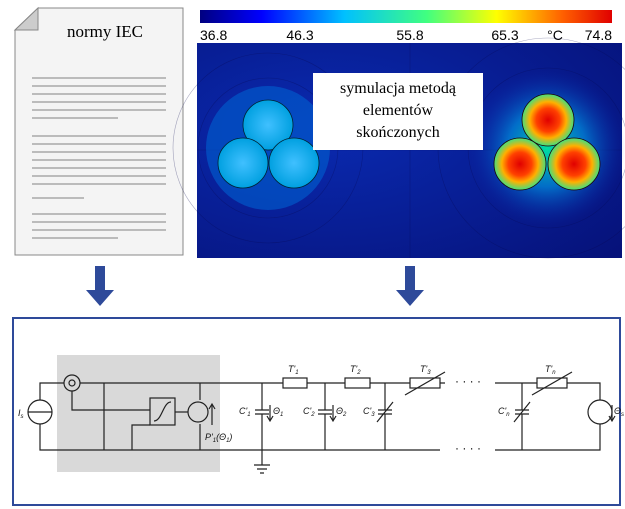 This screenshot has width=625, height=509. I want to click on circuit-label: T'n, so click(550, 370).